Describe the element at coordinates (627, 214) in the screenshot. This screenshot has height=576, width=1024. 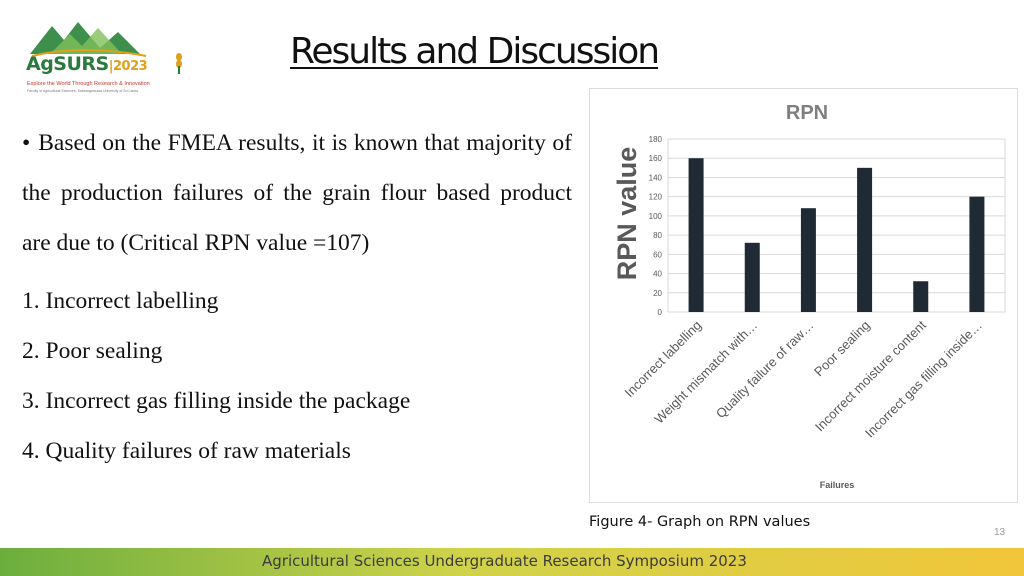
I see `y-axis-label: RPN value` at that location.